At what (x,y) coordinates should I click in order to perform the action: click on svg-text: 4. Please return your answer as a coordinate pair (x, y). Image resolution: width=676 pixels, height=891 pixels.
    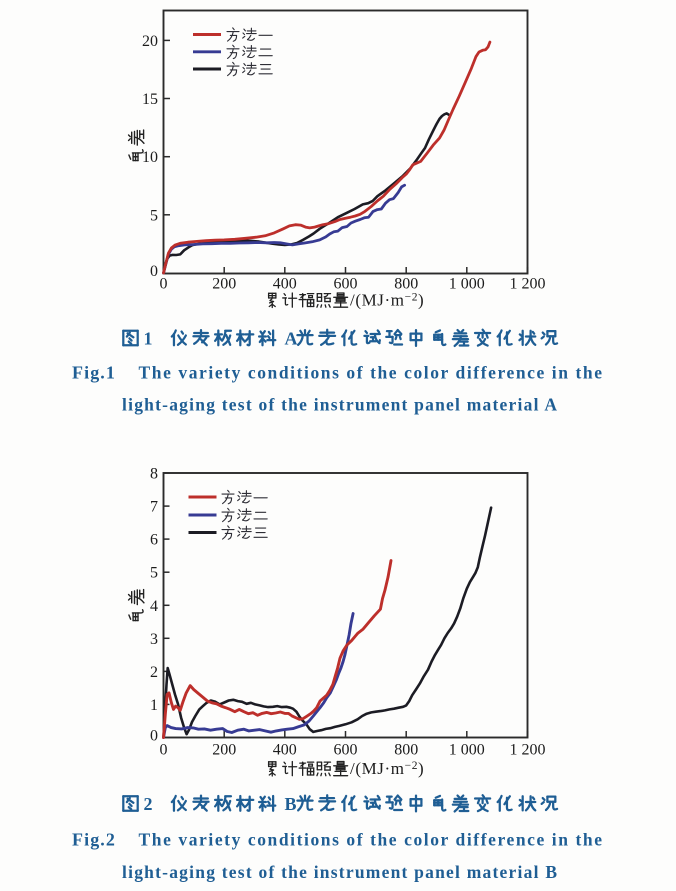
    Looking at the image, I should click on (154, 606).